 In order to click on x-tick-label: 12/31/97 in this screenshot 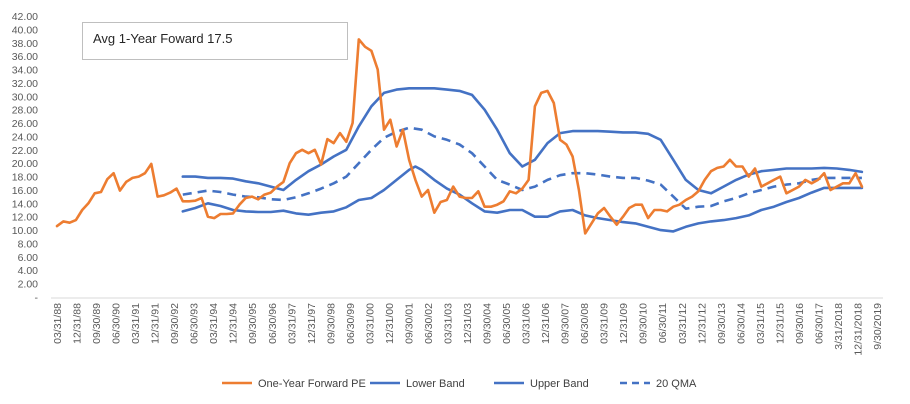, I will do `click(312, 323)`.